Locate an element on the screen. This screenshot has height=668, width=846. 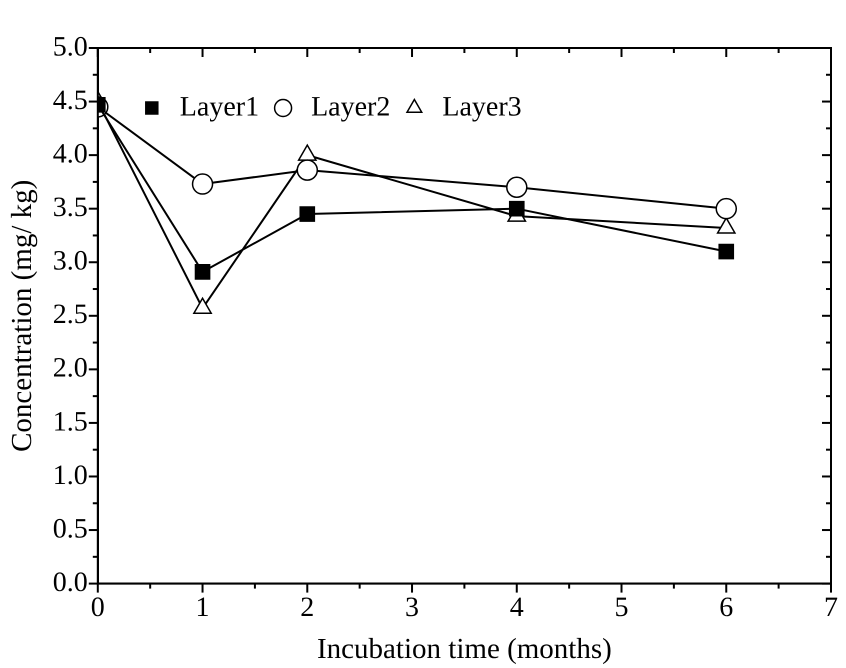
legend-label: Layer2 is located at coordinates (350, 106).